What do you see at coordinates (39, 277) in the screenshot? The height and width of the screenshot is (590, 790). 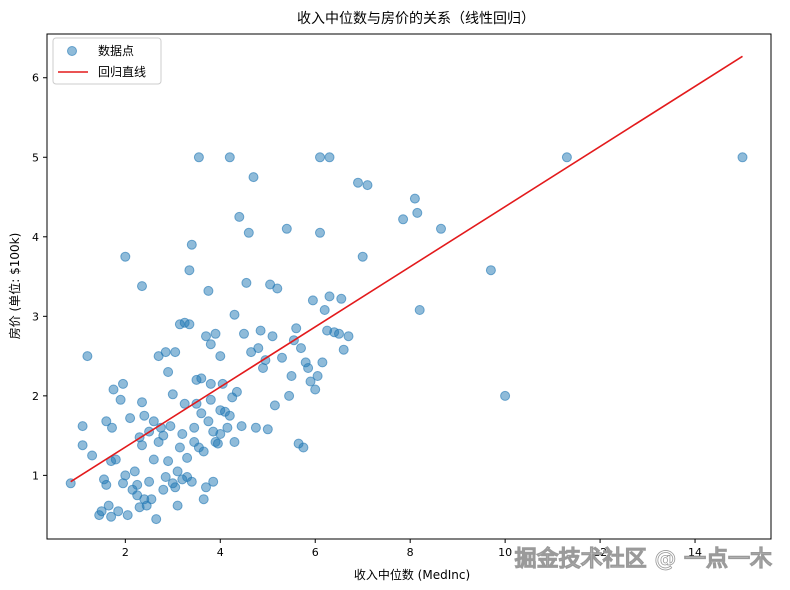 I see `y-axis: 1 2 3 4 5 6` at bounding box center [39, 277].